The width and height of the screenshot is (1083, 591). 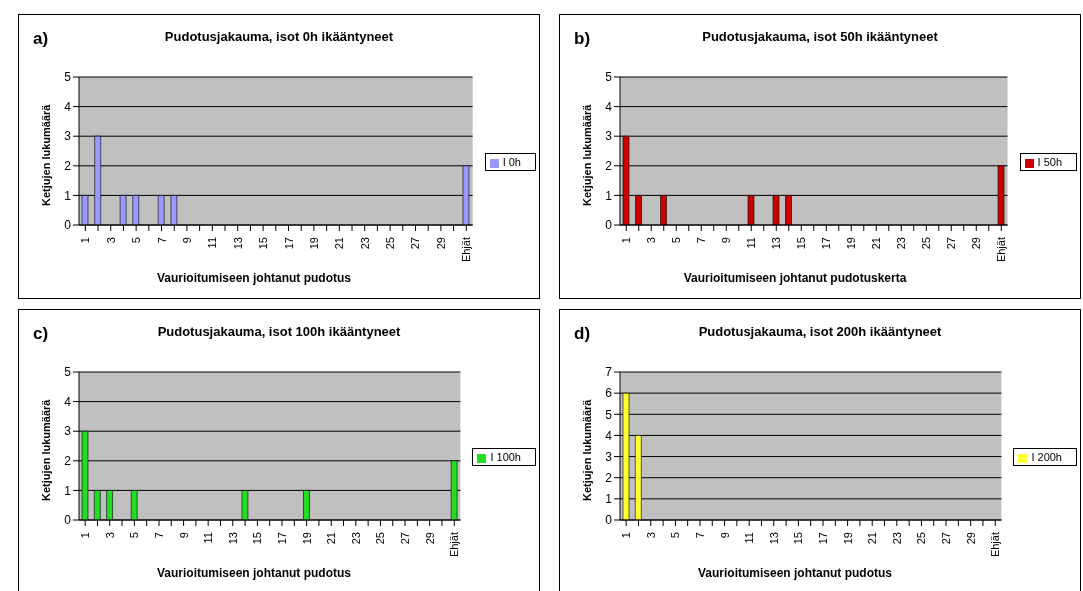 I want to click on text: d), so click(x=582, y=334).